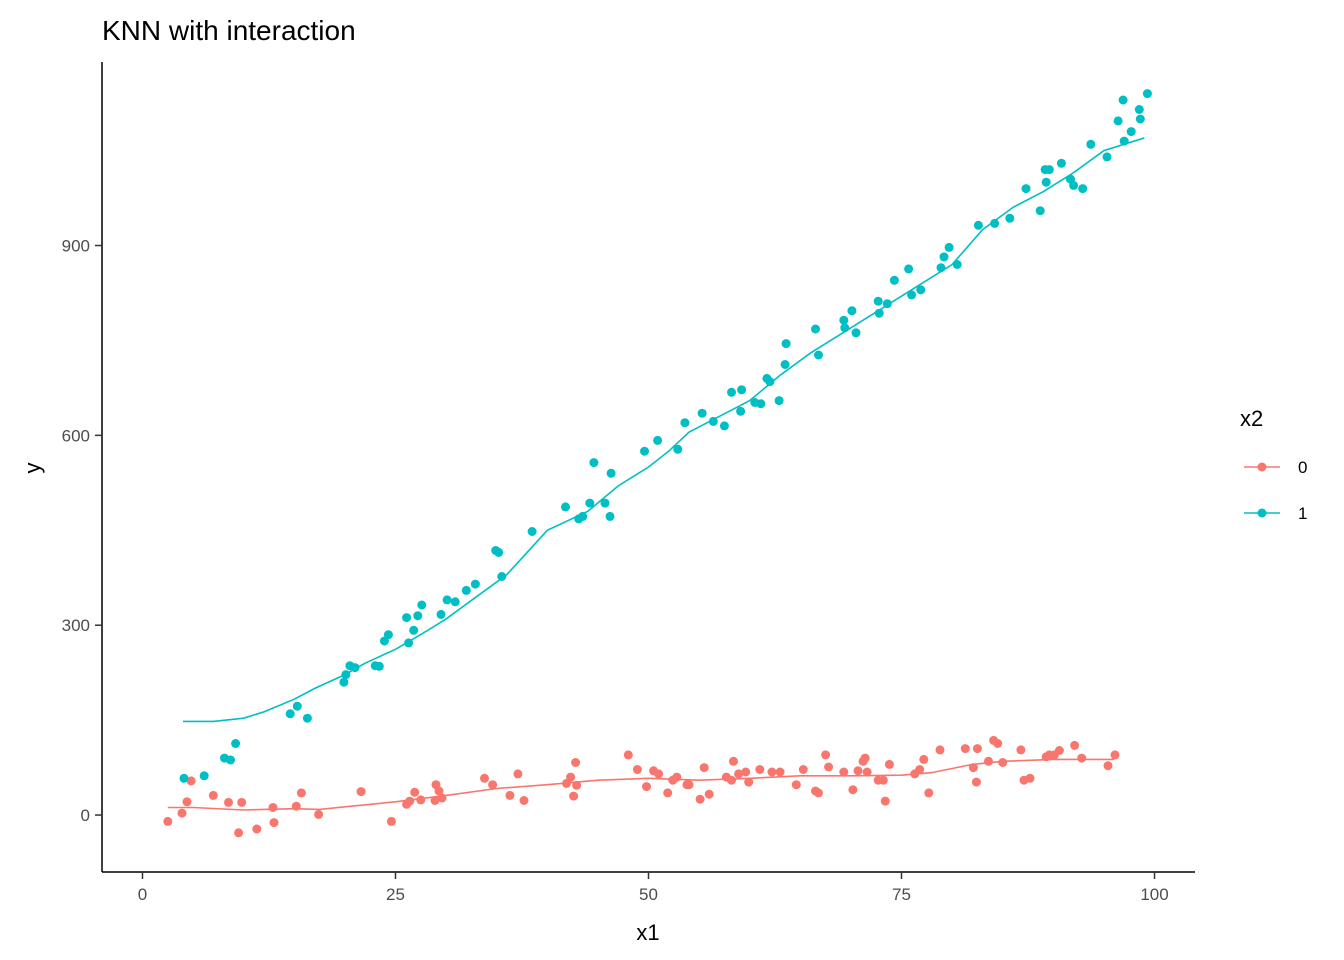  I want to click on y-tick-label: 0, so click(85, 815).